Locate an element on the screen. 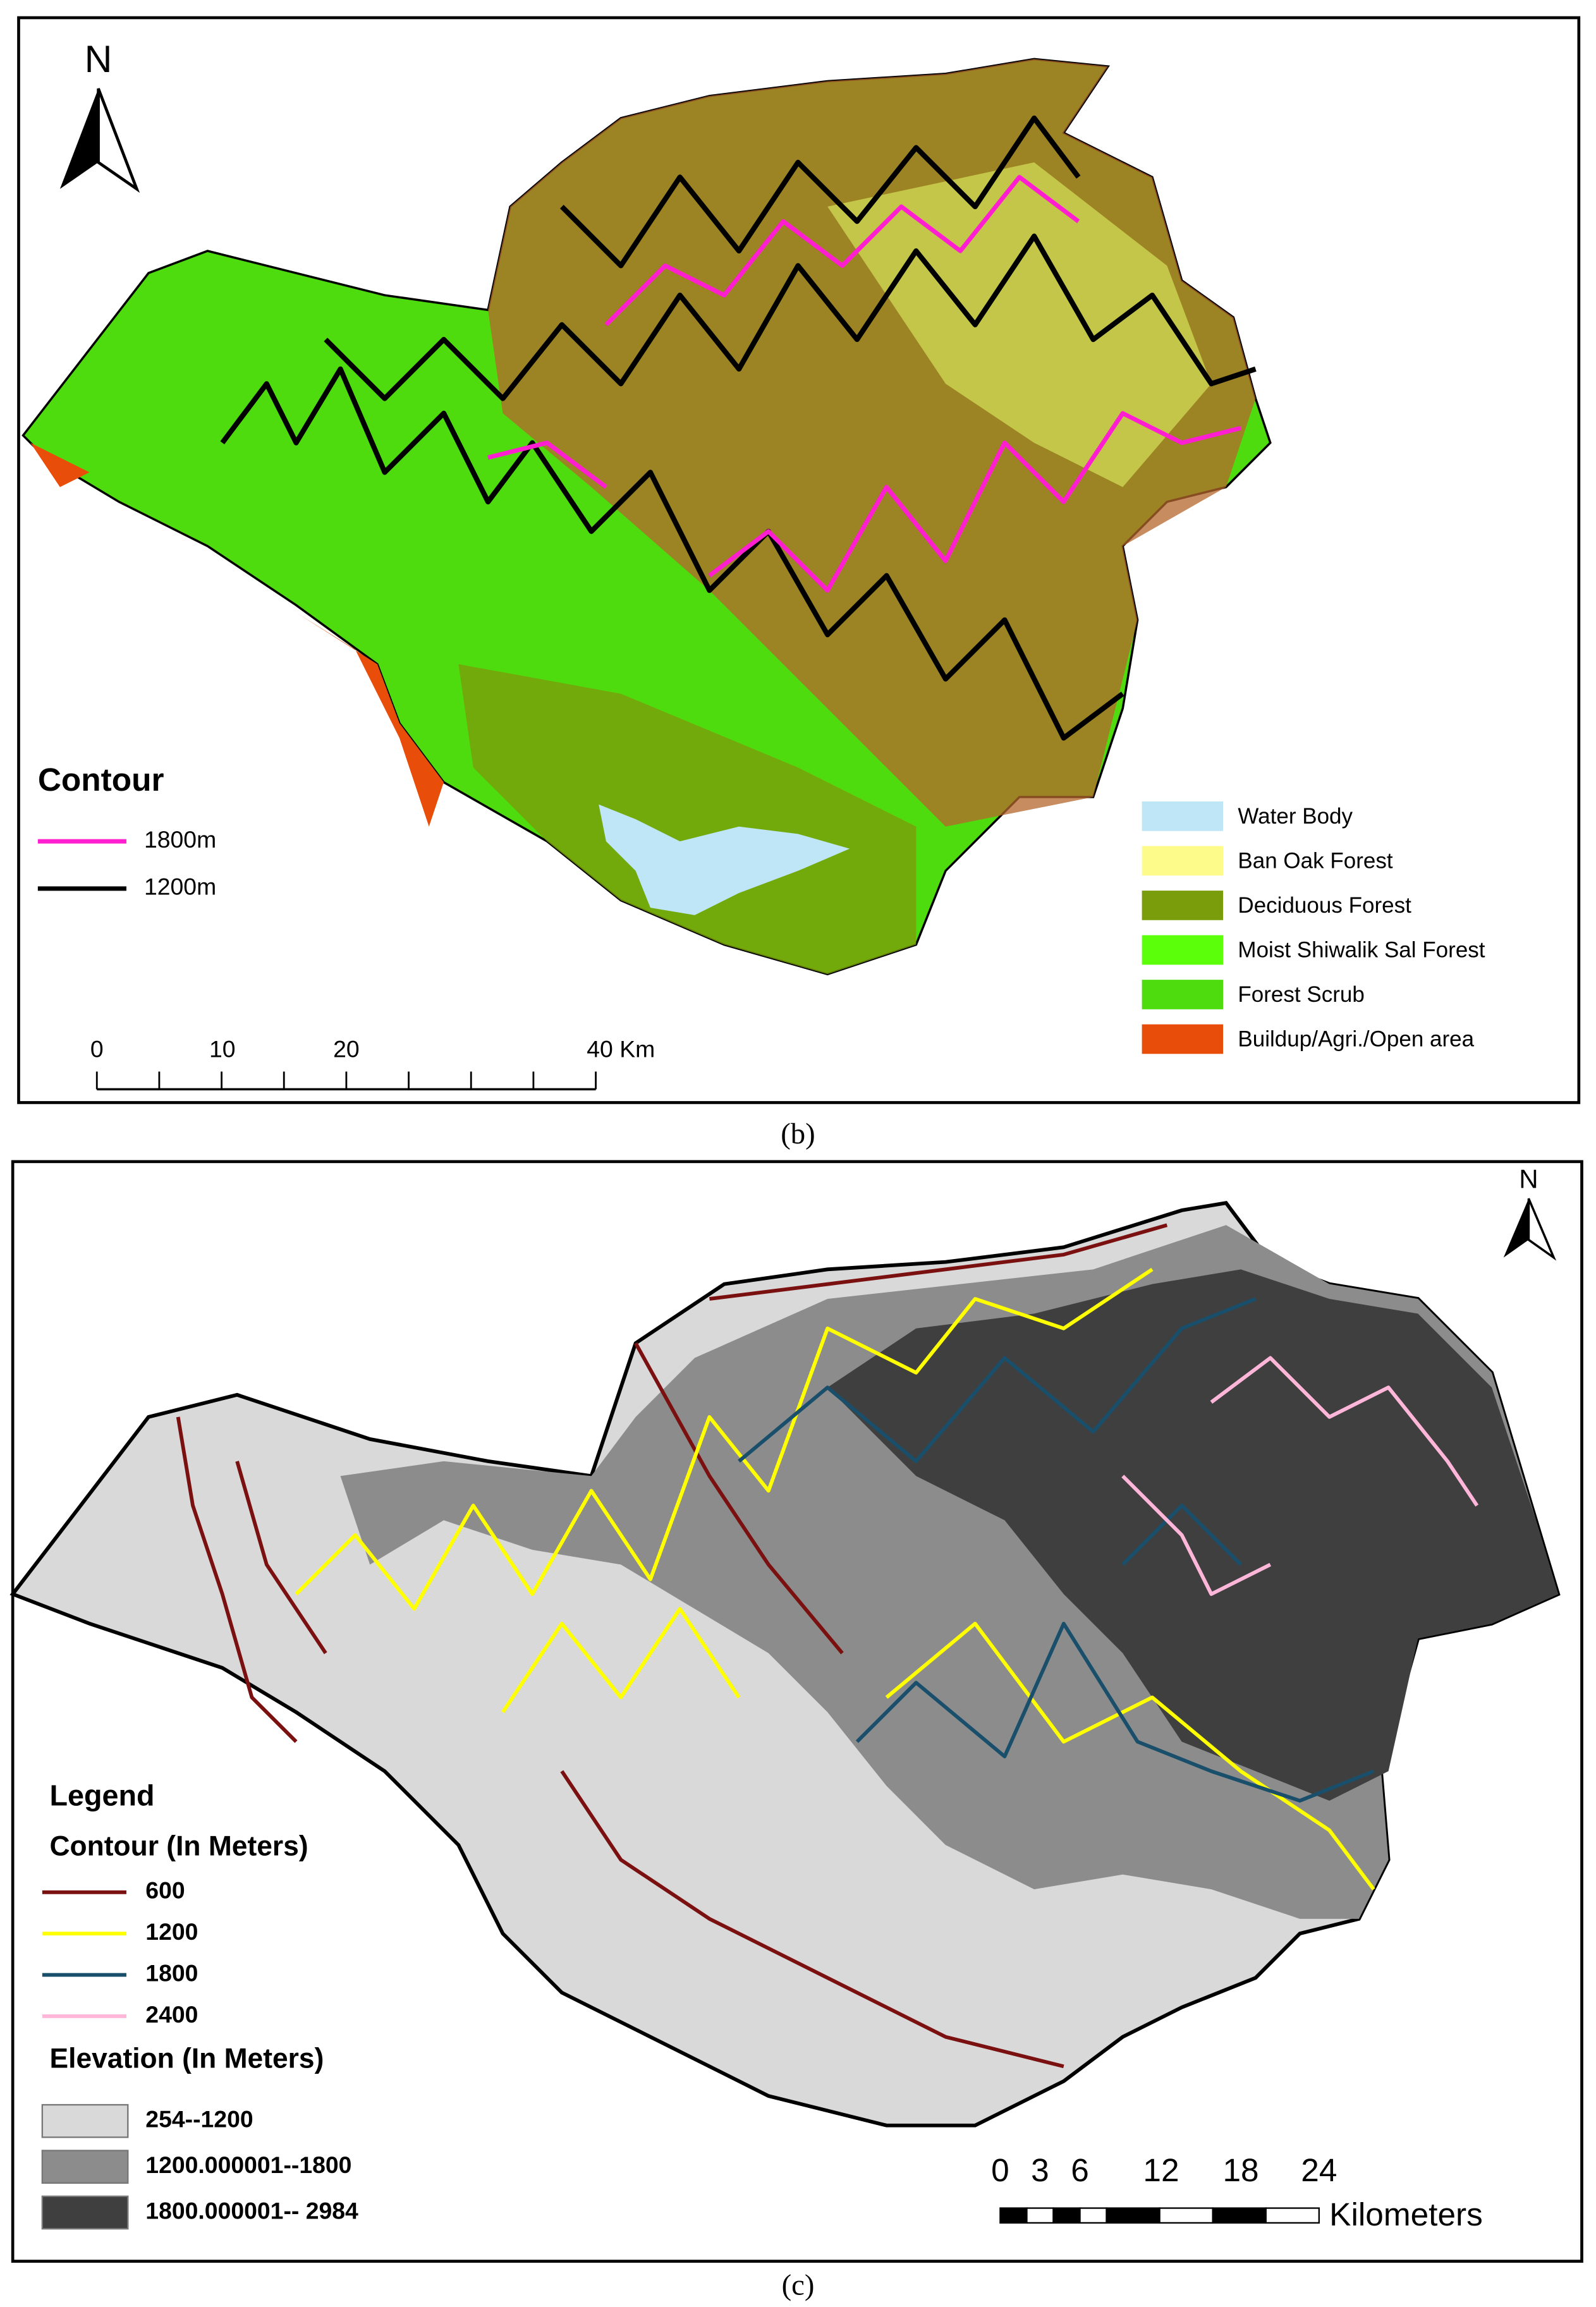 The width and height of the screenshot is (1596, 2307). scale-bar: 0 10 20 40 Km is located at coordinates (372, 1063).